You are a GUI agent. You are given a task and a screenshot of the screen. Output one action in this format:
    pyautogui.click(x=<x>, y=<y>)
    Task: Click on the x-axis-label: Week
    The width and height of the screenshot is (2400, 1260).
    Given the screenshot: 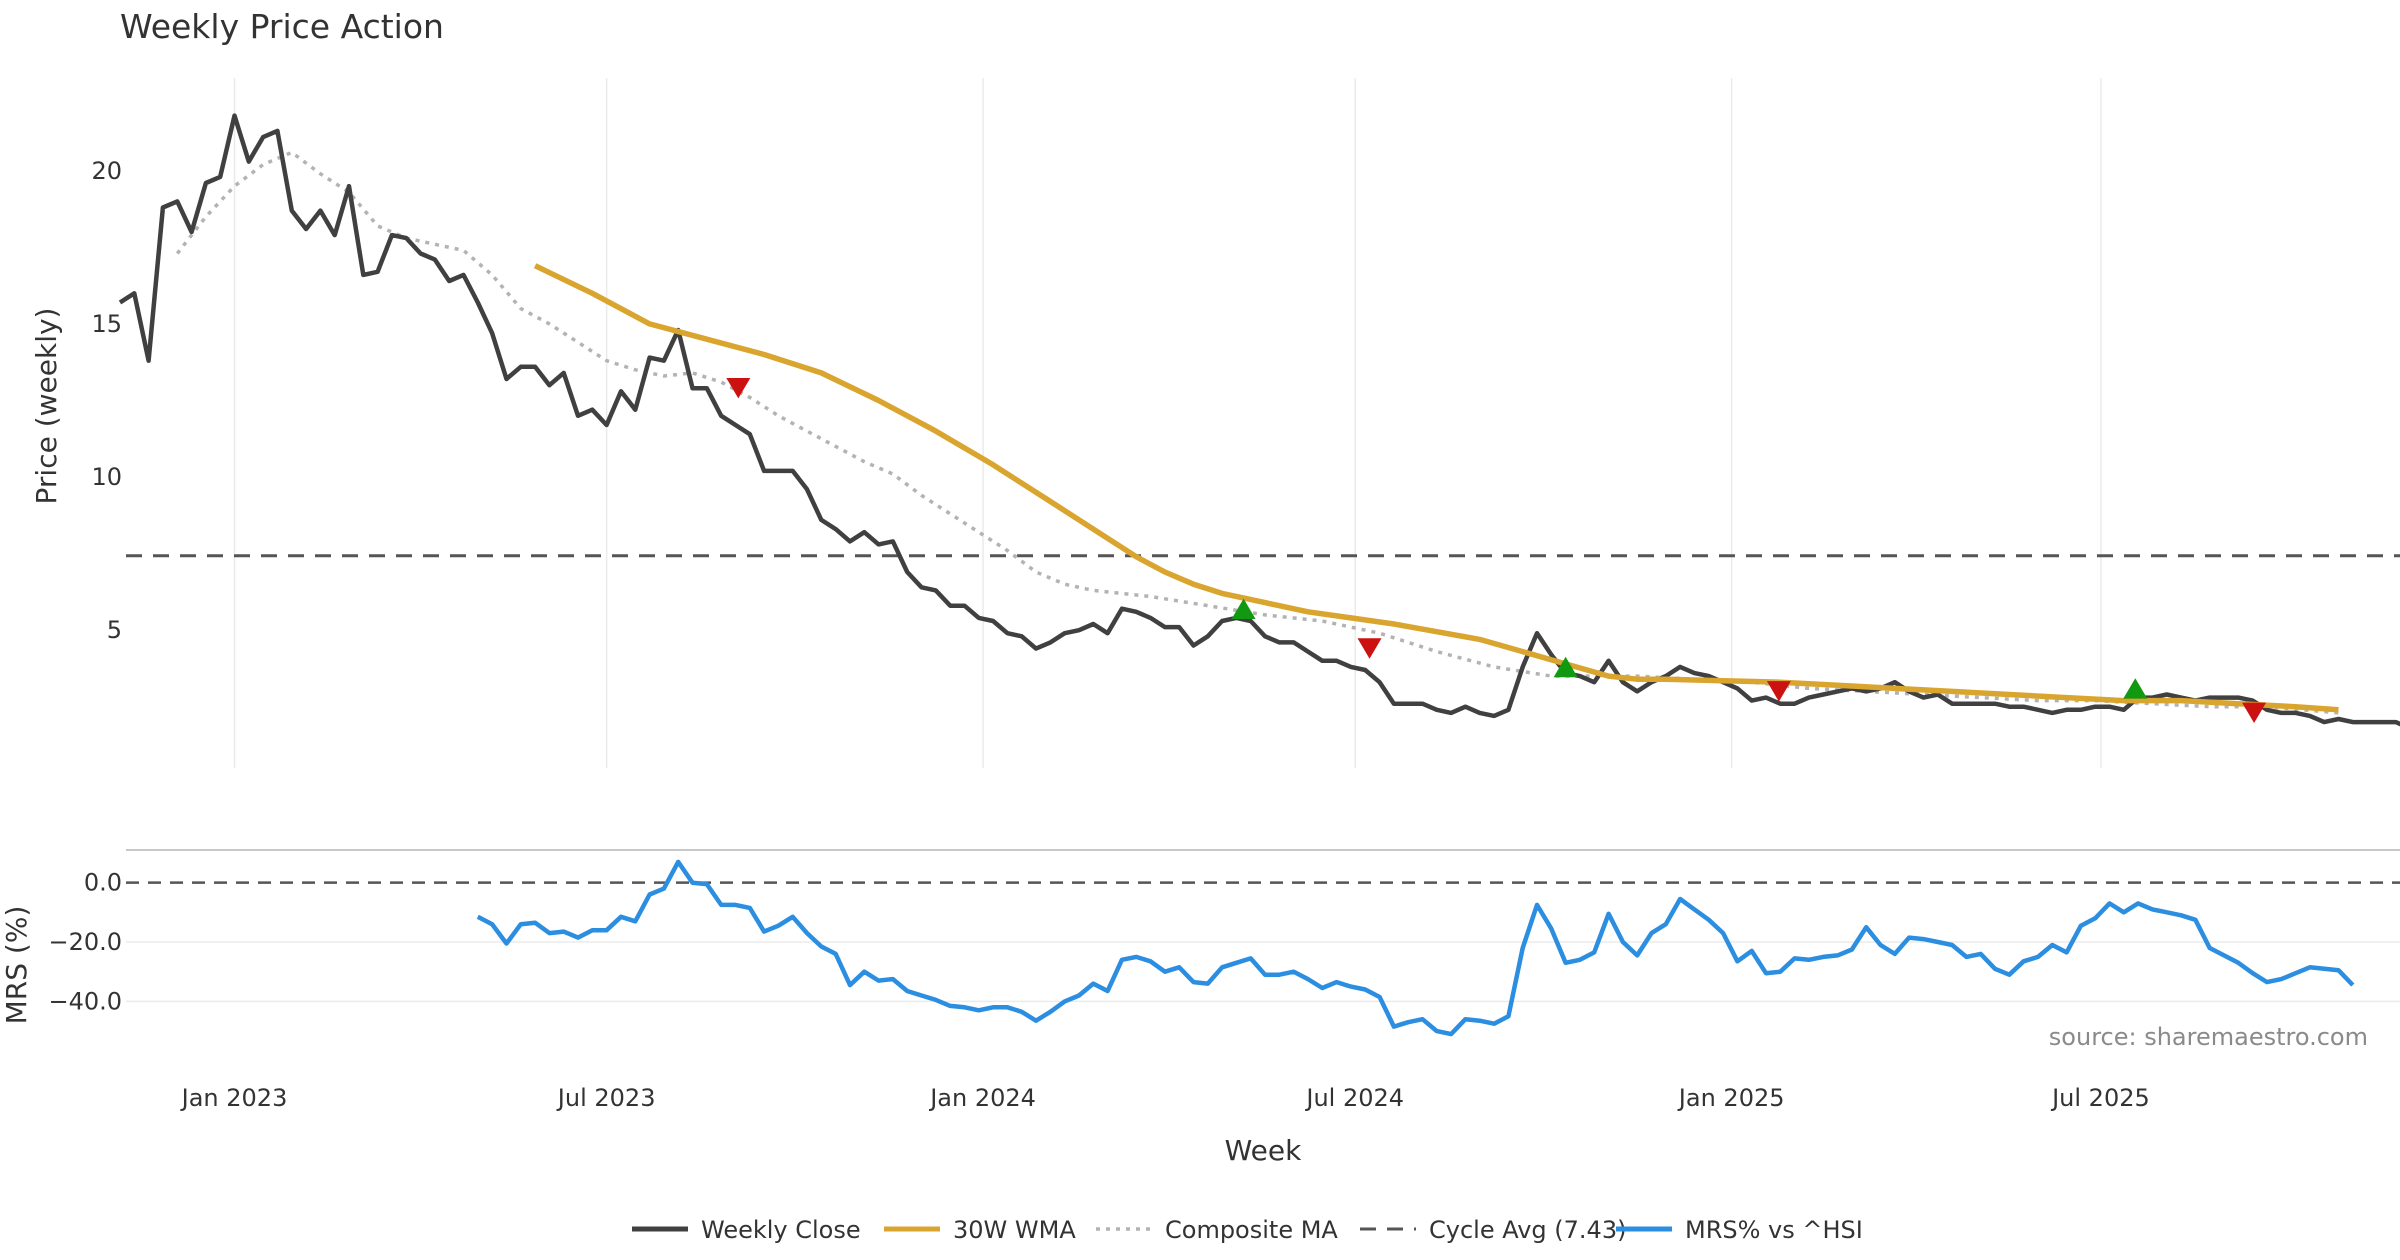 What is the action you would take?
    pyautogui.click(x=1263, y=1150)
    